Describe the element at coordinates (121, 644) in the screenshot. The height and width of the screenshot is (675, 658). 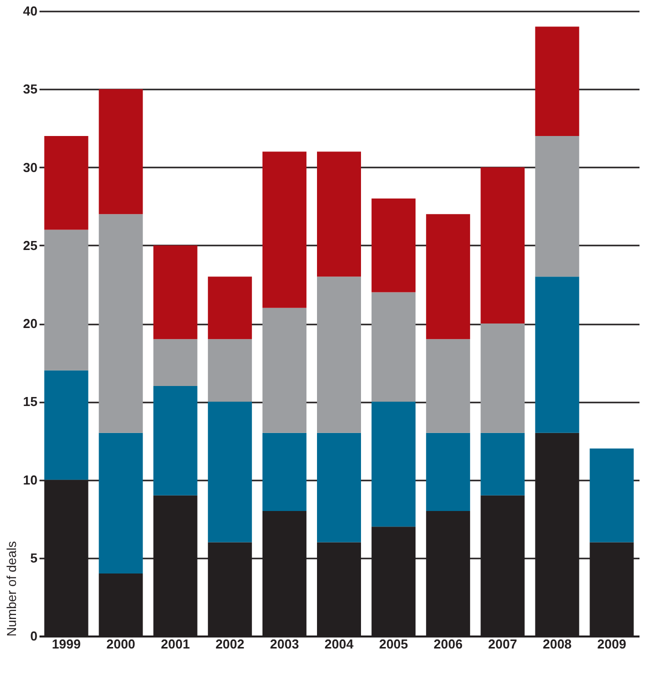
I see `x-tick-label: 2000` at that location.